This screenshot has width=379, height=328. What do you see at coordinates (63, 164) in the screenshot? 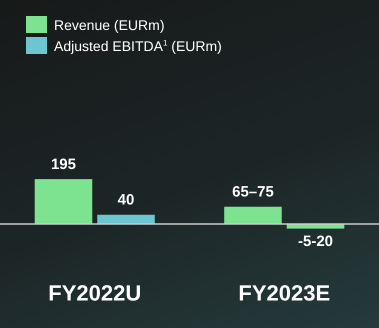
I see `data-label: 195` at bounding box center [63, 164].